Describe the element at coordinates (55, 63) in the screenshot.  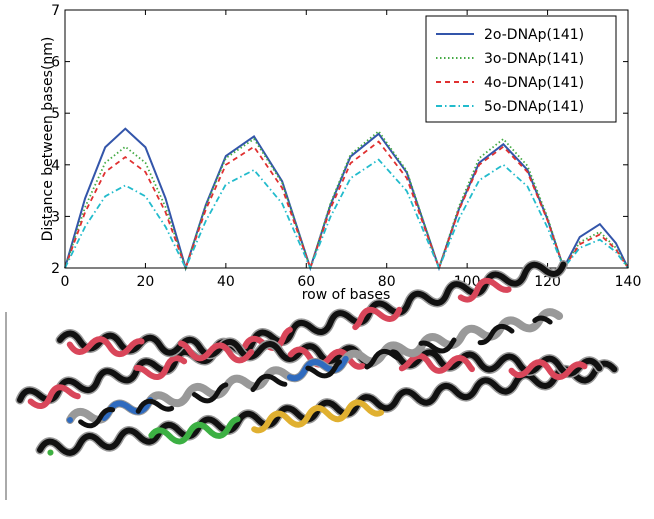
I see `y-tick-label: 6` at that location.